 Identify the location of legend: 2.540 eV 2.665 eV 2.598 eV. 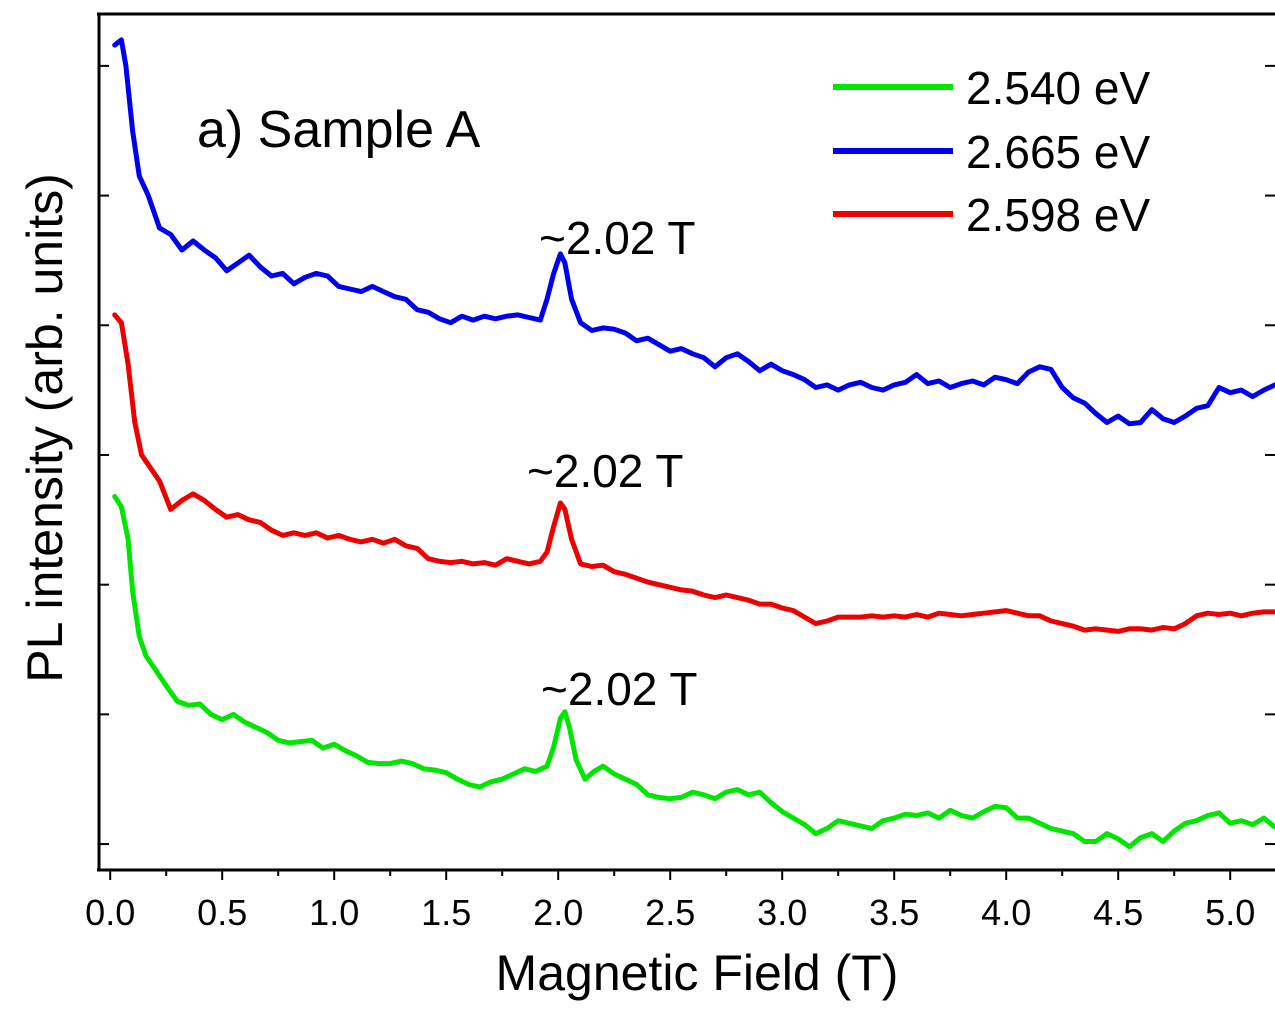
(991, 151).